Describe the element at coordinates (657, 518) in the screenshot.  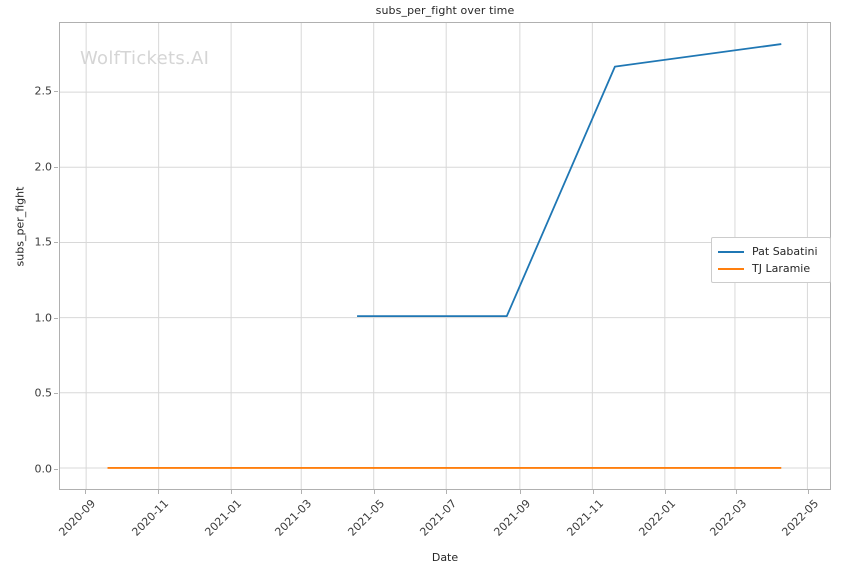
I see `x-tick-label: 2022-01` at that location.